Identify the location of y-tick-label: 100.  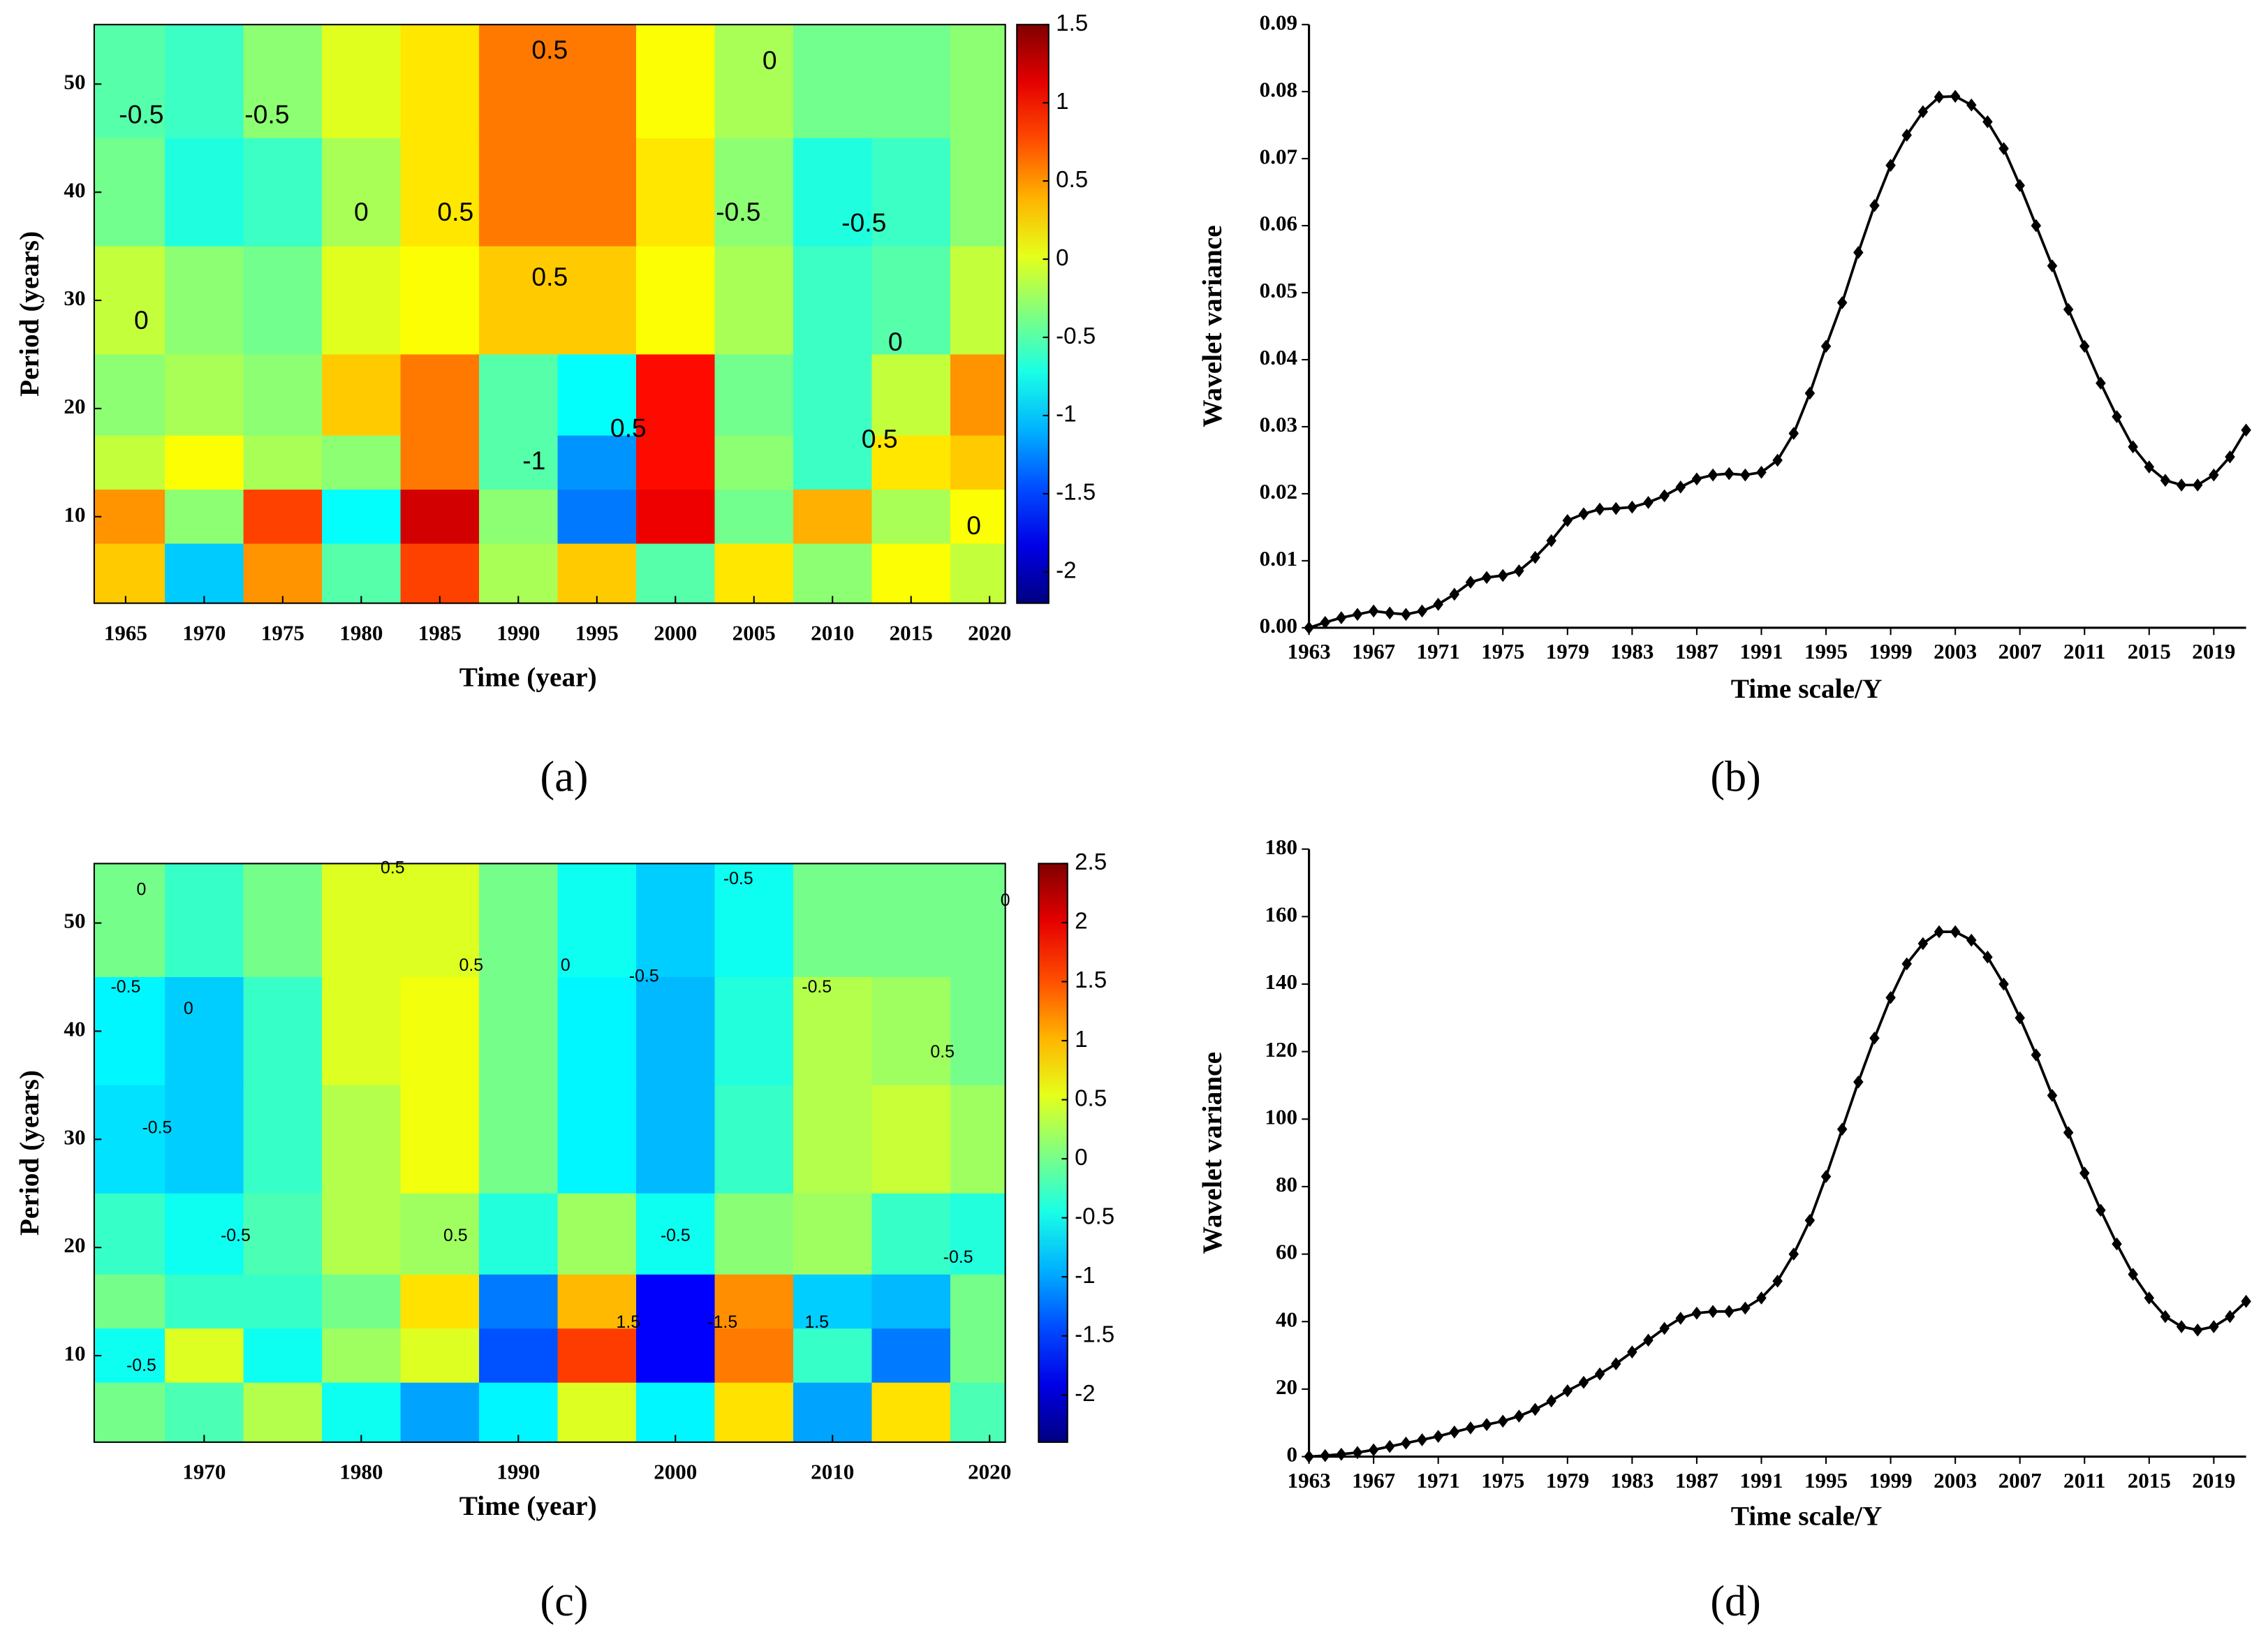
(1281, 1117).